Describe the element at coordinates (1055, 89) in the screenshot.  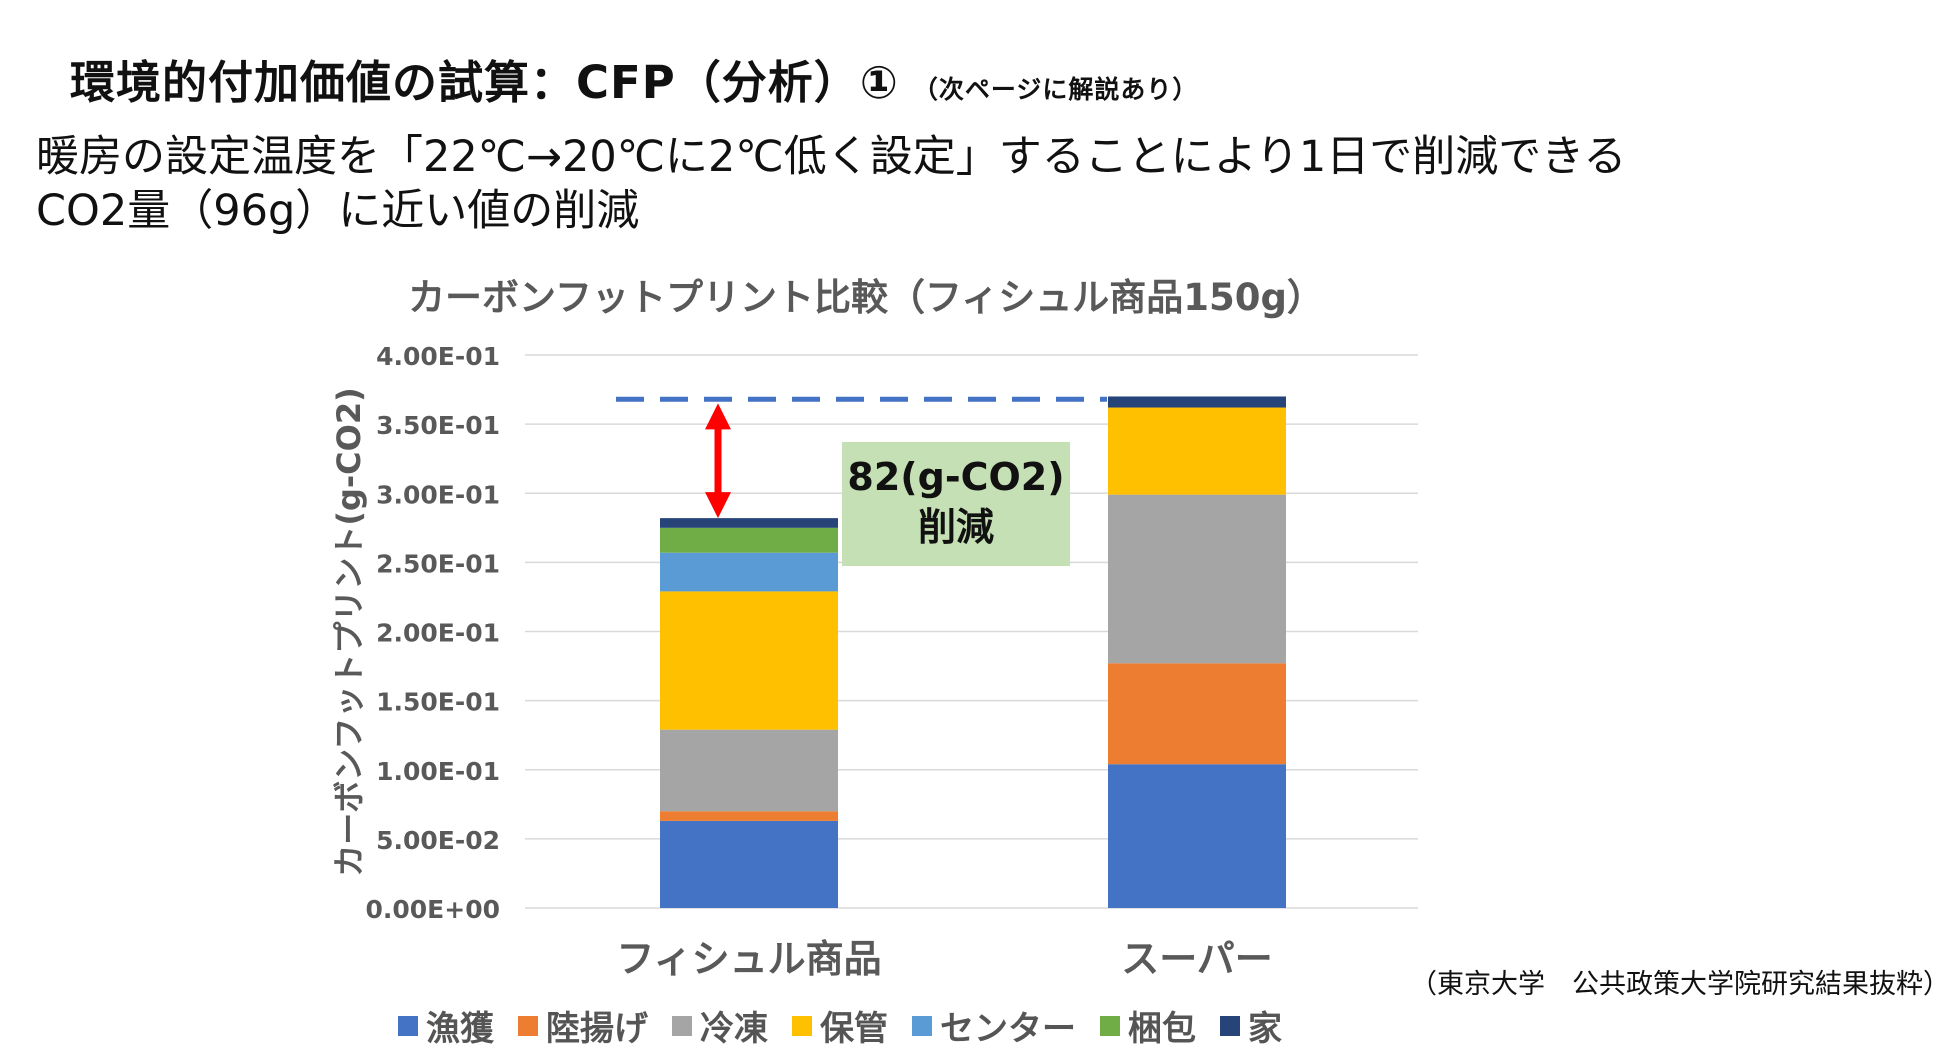
I see `title-note: （次ページに解説あり）` at that location.